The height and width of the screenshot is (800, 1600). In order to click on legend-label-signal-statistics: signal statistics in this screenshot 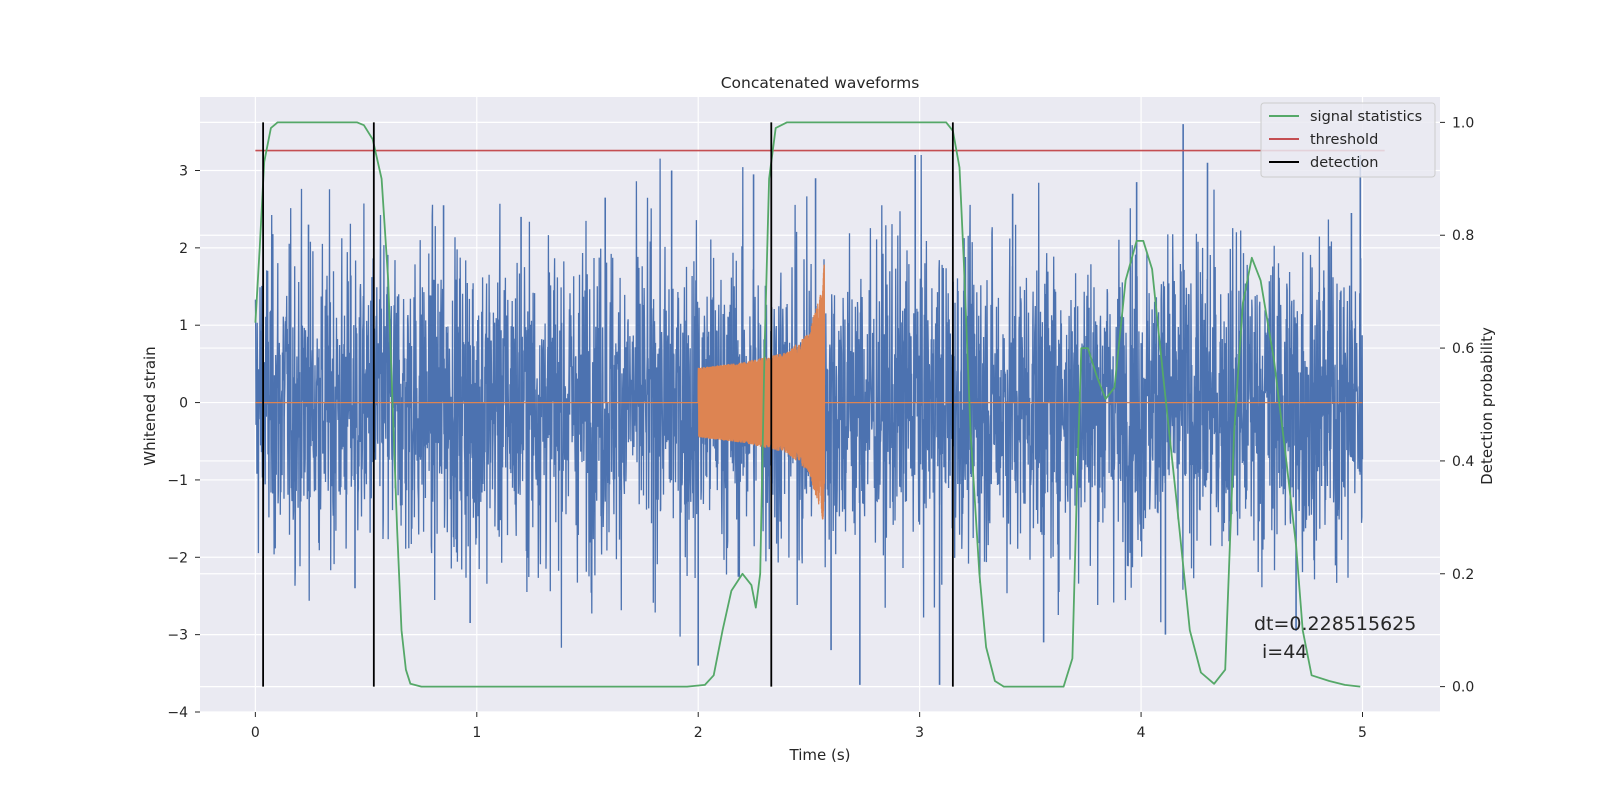, I will do `click(1366, 117)`.